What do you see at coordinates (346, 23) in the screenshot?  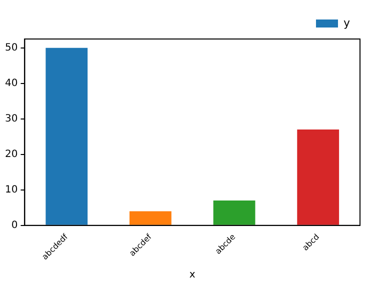 I see `legend-label: y` at bounding box center [346, 23].